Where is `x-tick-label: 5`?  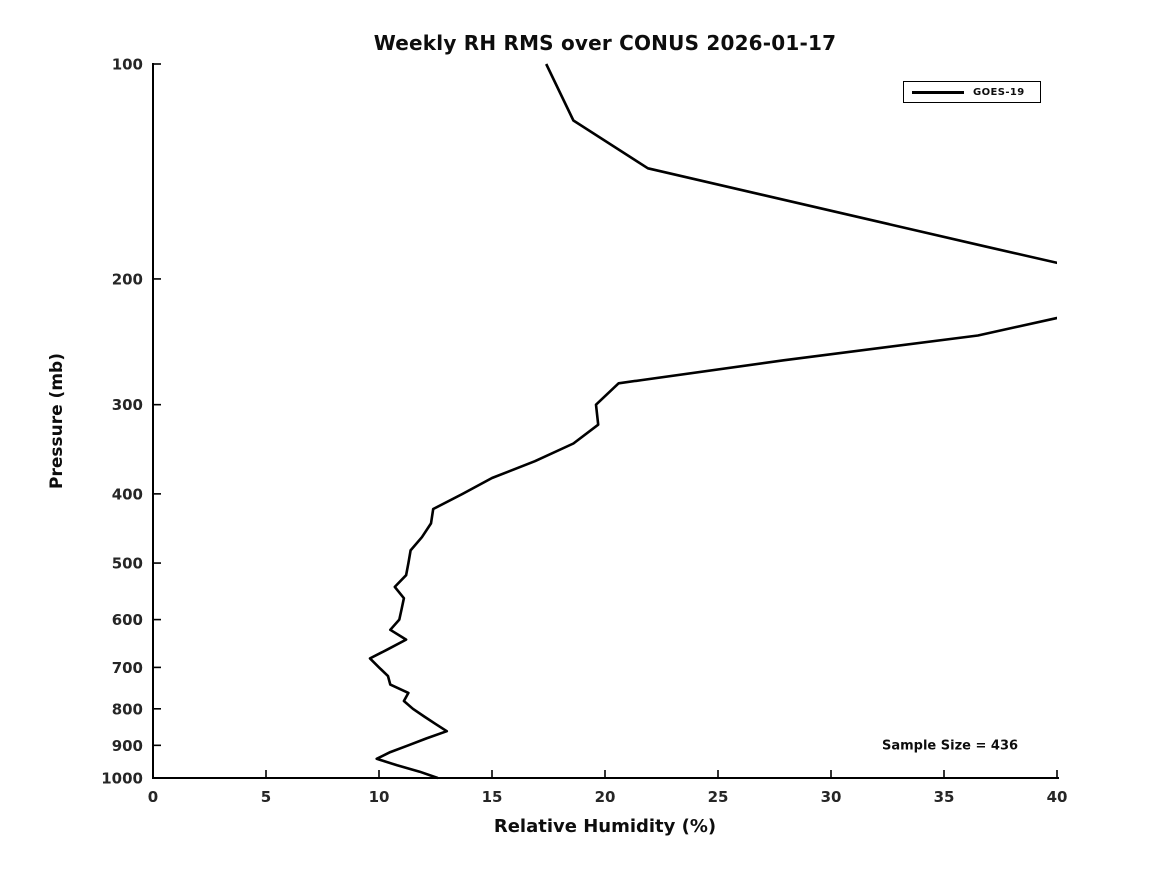 x-tick-label: 5 is located at coordinates (266, 797).